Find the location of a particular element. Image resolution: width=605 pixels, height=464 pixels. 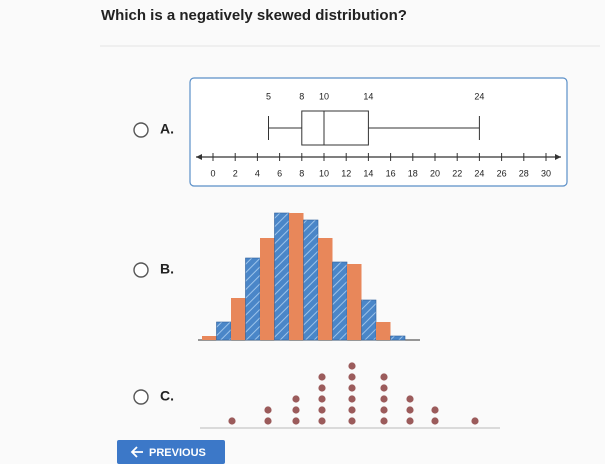

tick-label: 28 is located at coordinates (524, 173).